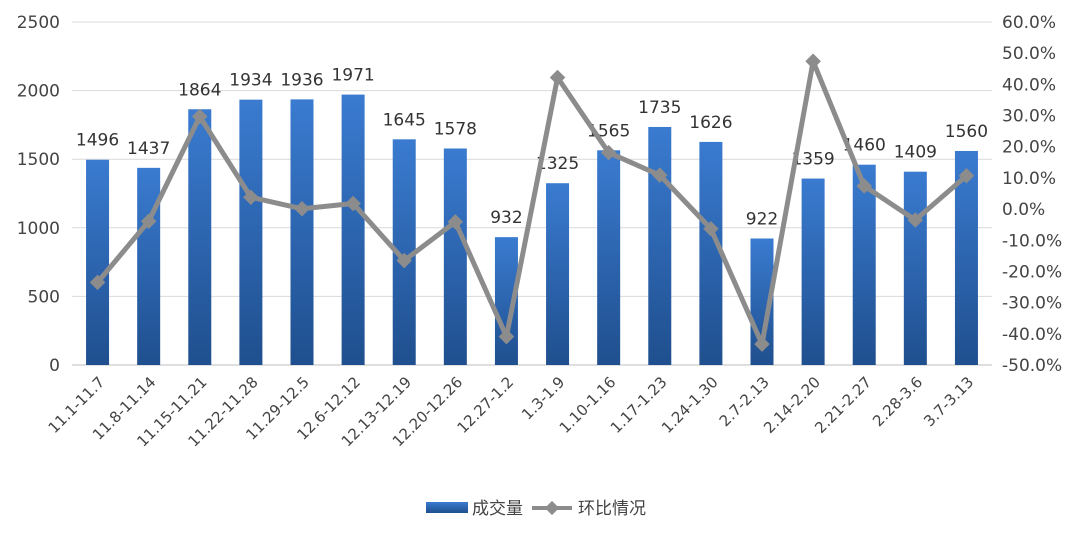  Describe the element at coordinates (1032, 335) in the screenshot. I see `right-axis-tick-label: -40.0%` at that location.